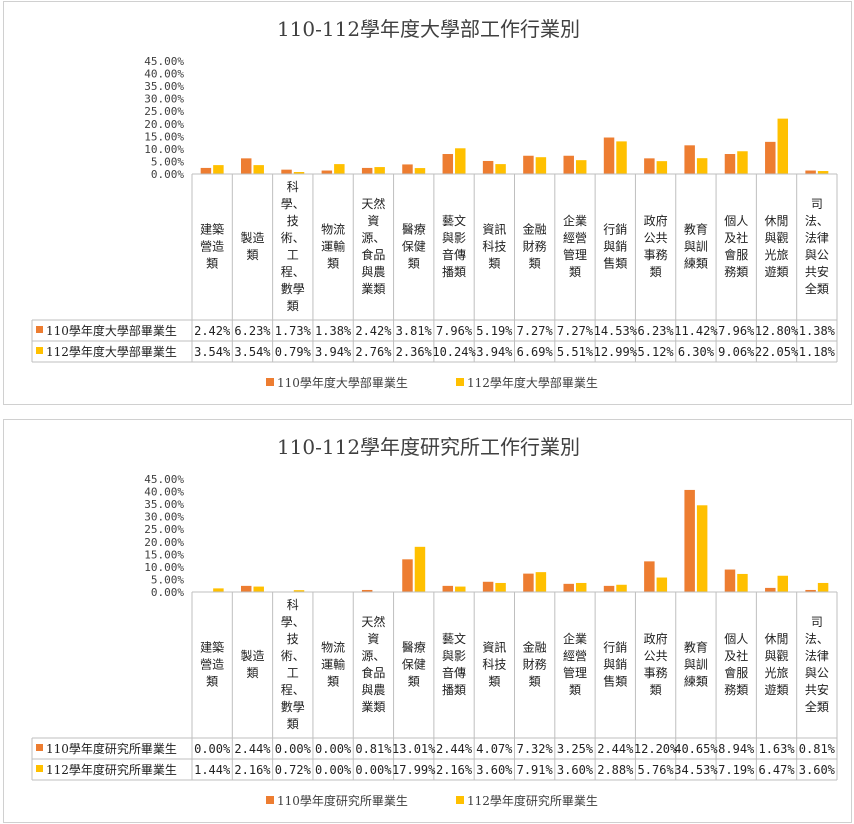  What do you see at coordinates (817, 706) in the screenshot?
I see `category-label: 全類` at bounding box center [817, 706].